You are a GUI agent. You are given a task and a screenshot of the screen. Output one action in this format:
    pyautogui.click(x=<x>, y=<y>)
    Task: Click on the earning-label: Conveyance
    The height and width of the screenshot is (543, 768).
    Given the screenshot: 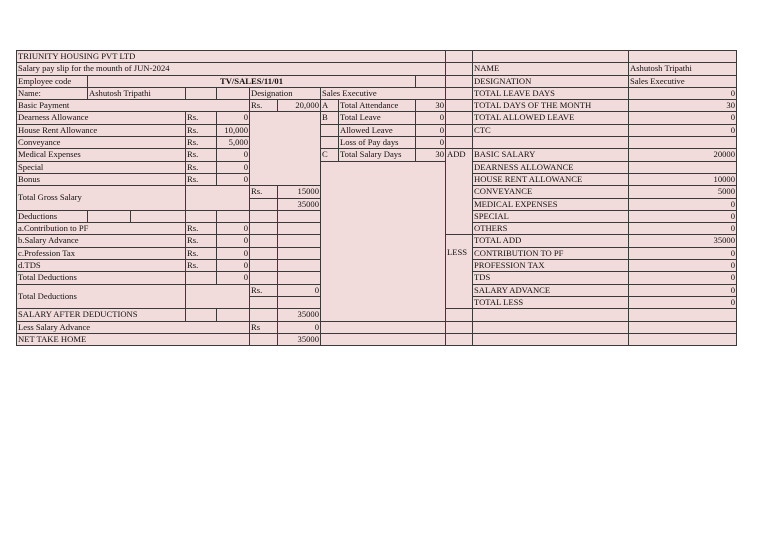 What is the action you would take?
    pyautogui.click(x=101, y=143)
    